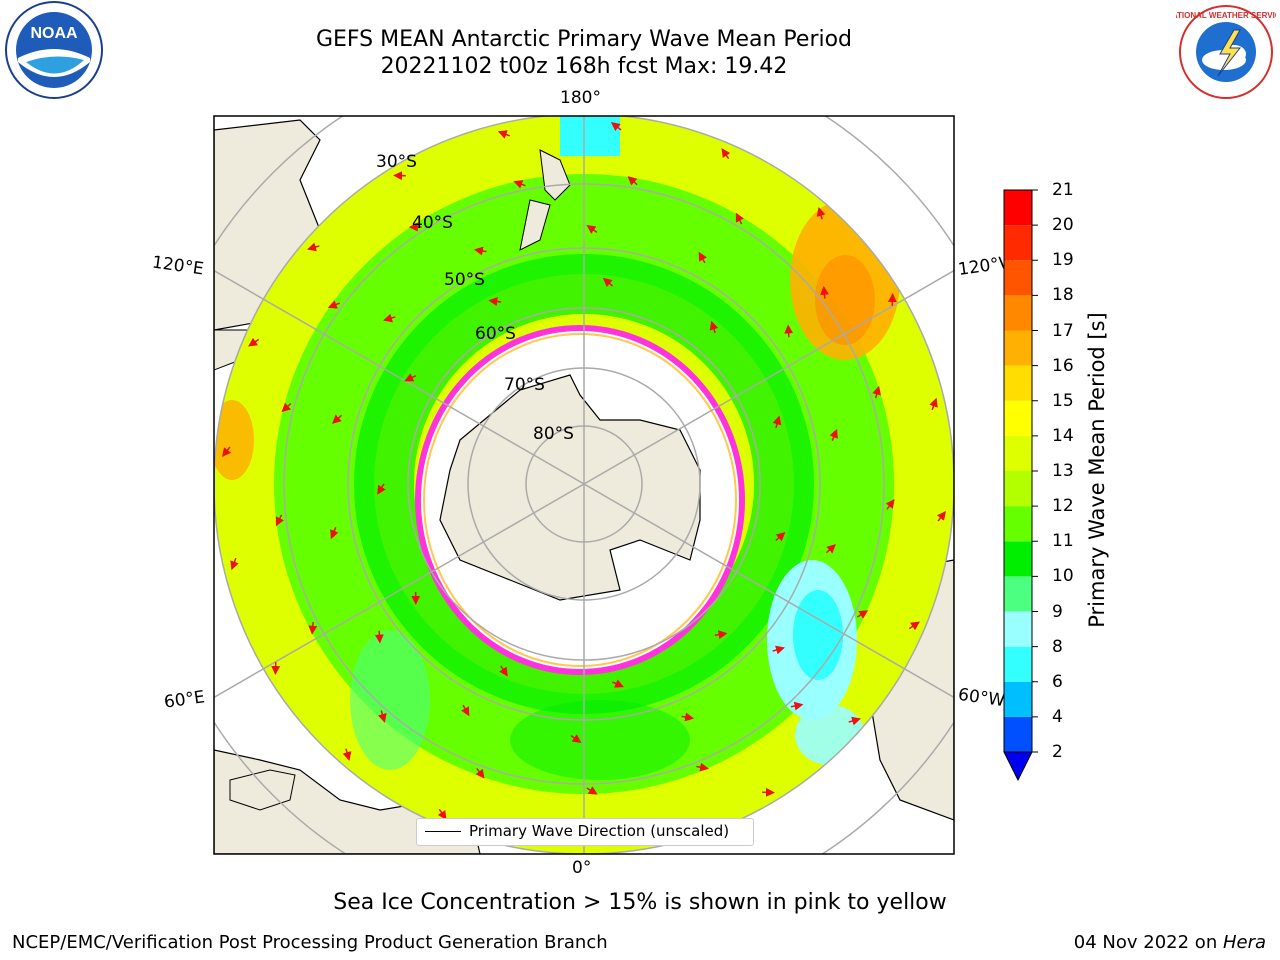 This screenshot has height=960, width=1280. I want to click on lon-label-0: 0°, so click(582, 868).